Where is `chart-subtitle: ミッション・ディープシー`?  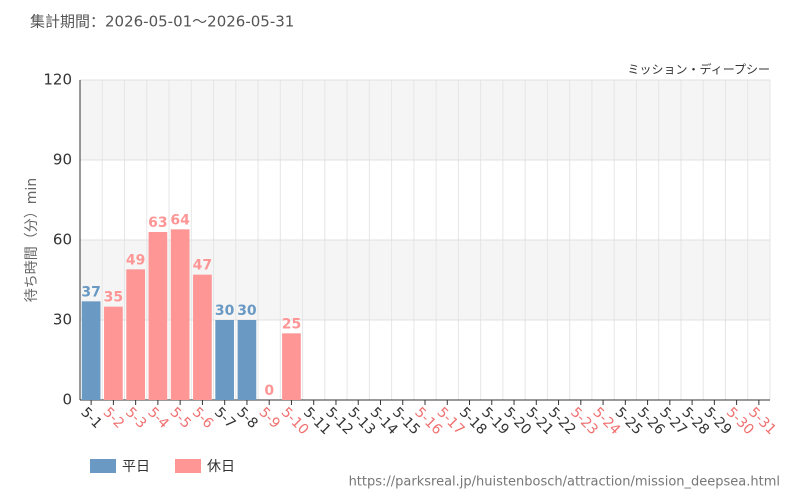
chart-subtitle: ミッション・ディープシー is located at coordinates (699, 69).